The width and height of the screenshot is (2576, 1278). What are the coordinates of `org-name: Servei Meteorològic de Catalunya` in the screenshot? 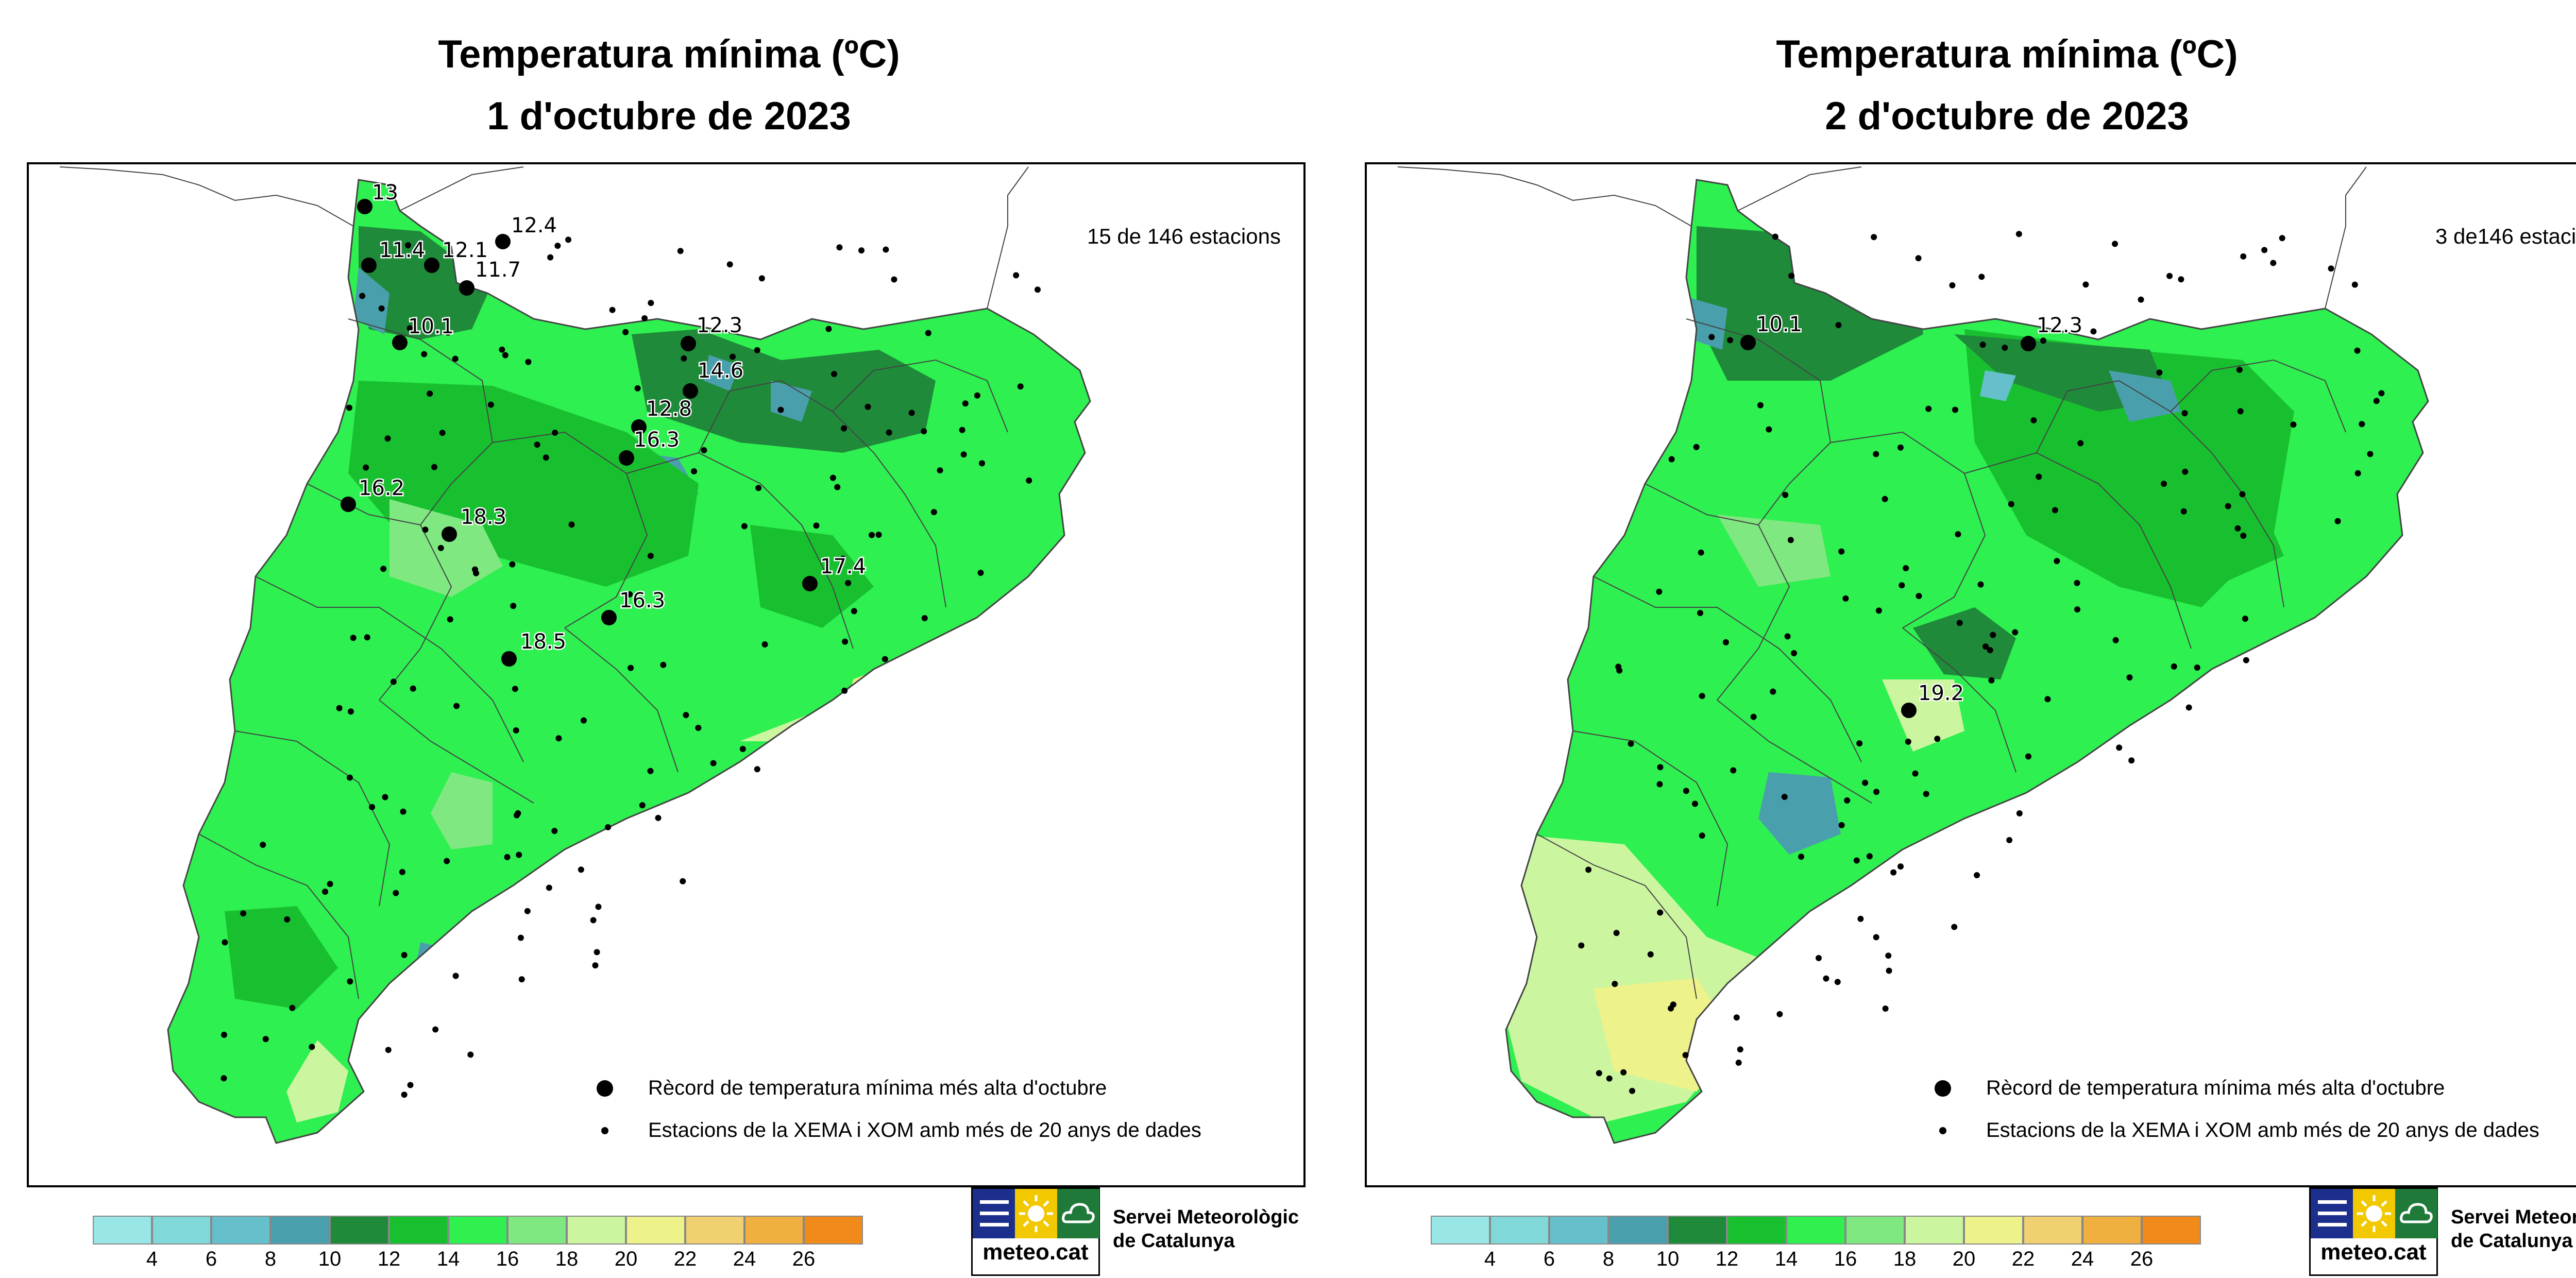 It's located at (1206, 1229).